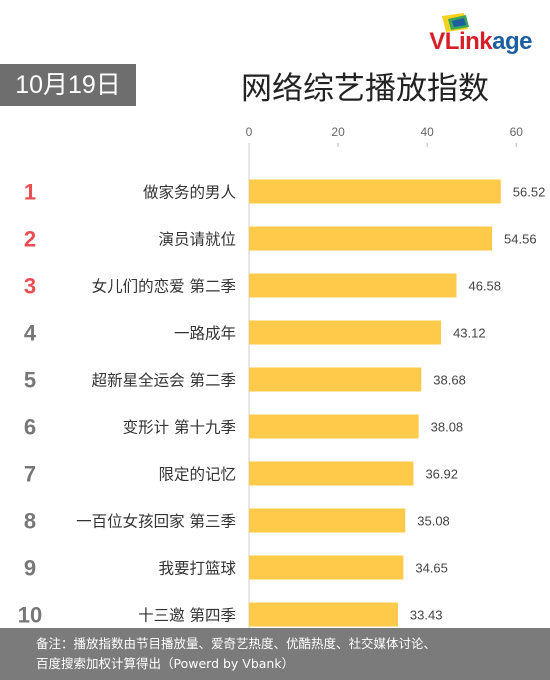  What do you see at coordinates (249, 132) in the screenshot?
I see `x-tick-label: 0` at bounding box center [249, 132].